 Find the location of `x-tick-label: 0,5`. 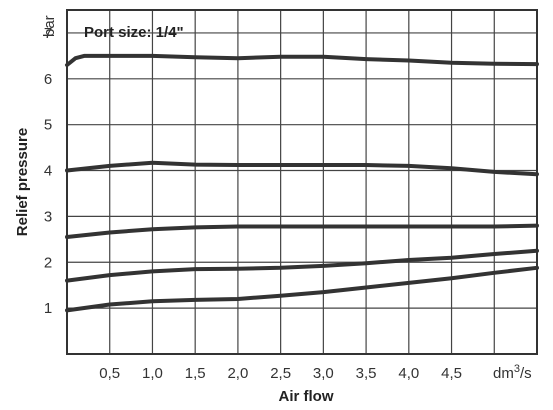

x-tick-label: 0,5 is located at coordinates (109, 373).